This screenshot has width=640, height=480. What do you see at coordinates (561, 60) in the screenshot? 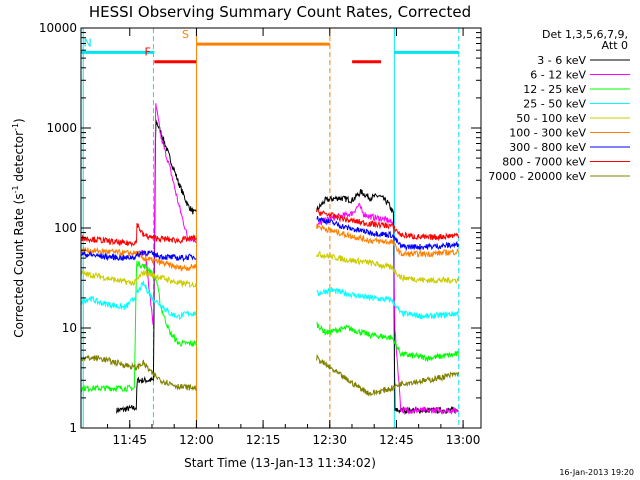
I see `legend-label: 3 - 6 keV` at bounding box center [561, 60].